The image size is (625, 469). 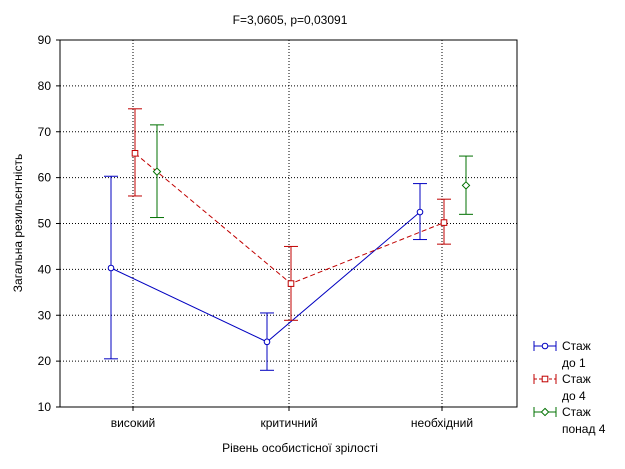 What do you see at coordinates (576, 379) in the screenshot?
I see `legend-label-1-line-0: Стаж` at bounding box center [576, 379].